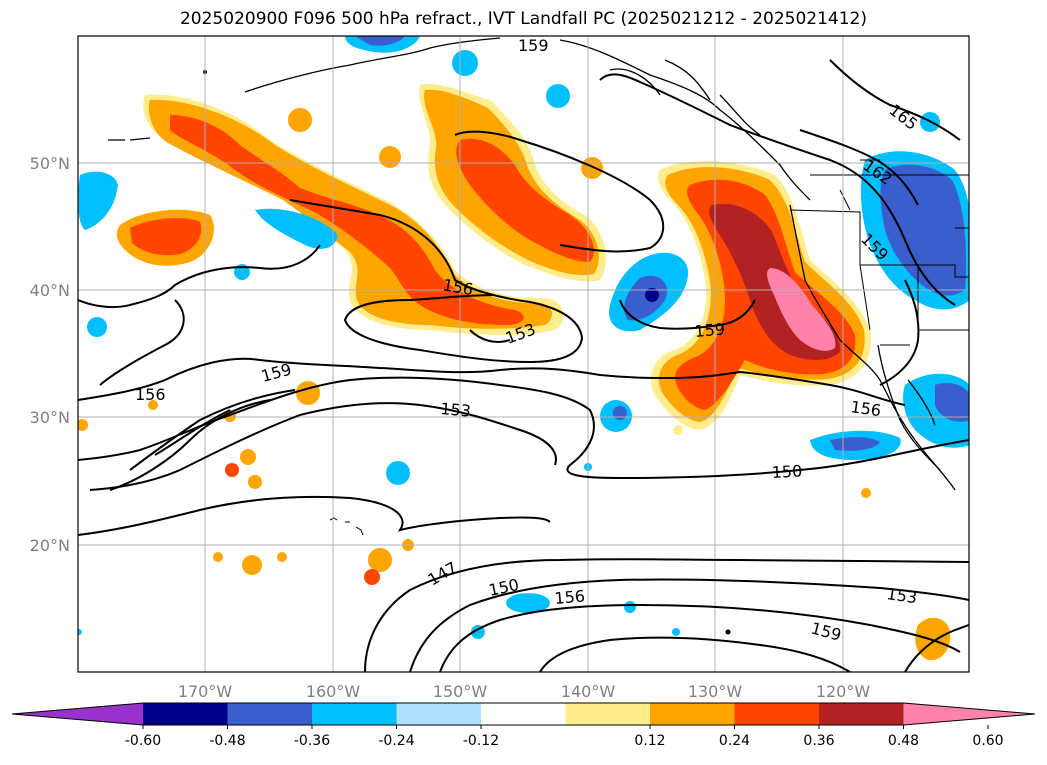 The height and width of the screenshot is (765, 1047). What do you see at coordinates (396, 741) in the screenshot?
I see `colorbar-tick-label: -0.24` at bounding box center [396, 741].